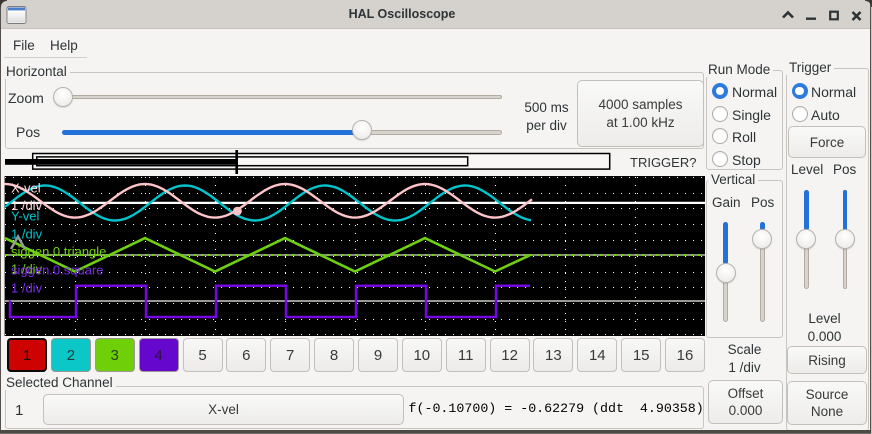 The width and height of the screenshot is (872, 434). Describe the element at coordinates (58, 251) in the screenshot. I see `svg-text: siggen.0.triangle` at that location.